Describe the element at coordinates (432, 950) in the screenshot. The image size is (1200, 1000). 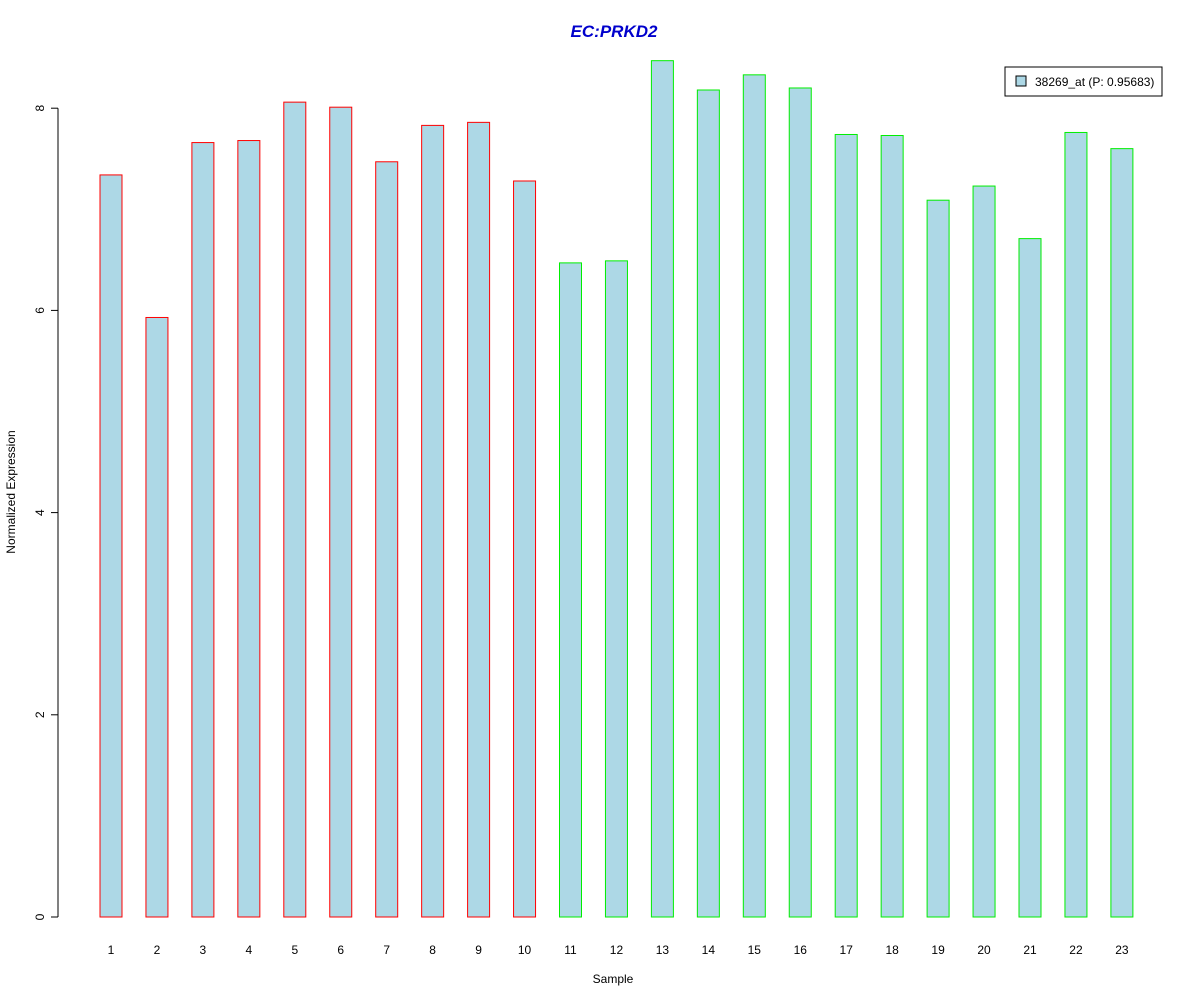
I see `x-tick-label: 8` at that location.